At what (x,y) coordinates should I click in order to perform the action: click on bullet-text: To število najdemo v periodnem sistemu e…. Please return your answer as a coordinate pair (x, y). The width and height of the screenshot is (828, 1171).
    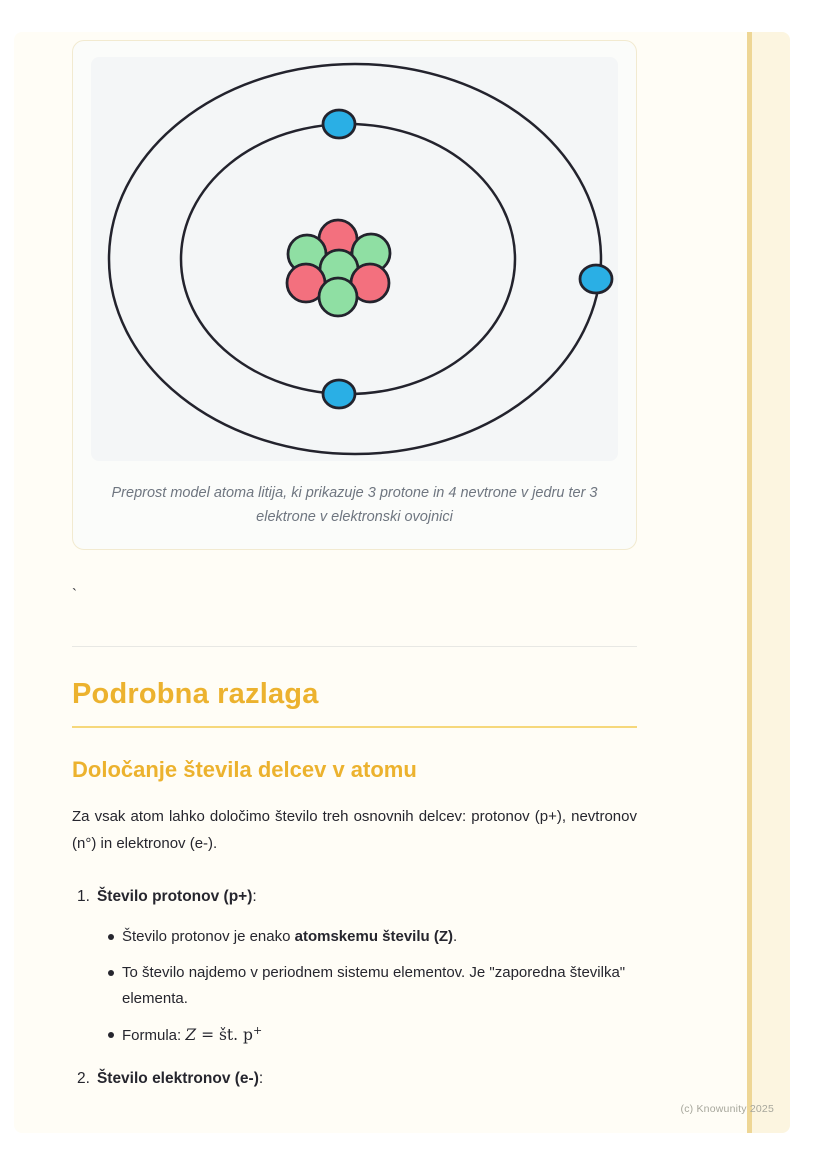
    Looking at the image, I should click on (374, 985).